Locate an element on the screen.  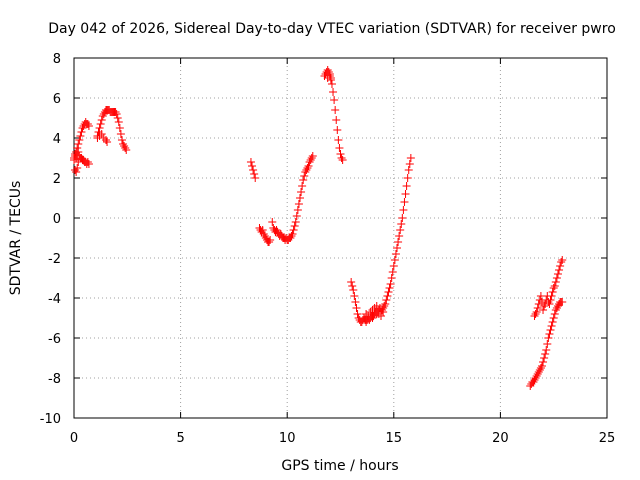
y-tick-label: -6 is located at coordinates (54, 339).